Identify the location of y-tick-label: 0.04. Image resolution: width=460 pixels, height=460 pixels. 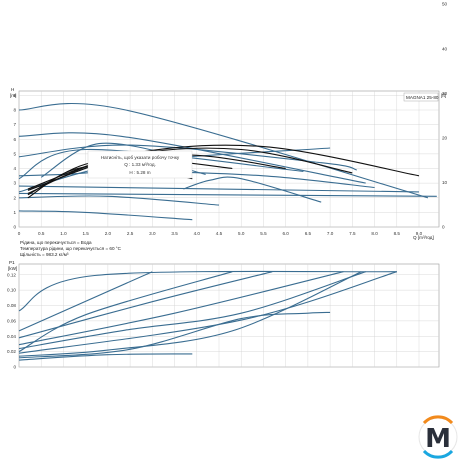
(11, 336).